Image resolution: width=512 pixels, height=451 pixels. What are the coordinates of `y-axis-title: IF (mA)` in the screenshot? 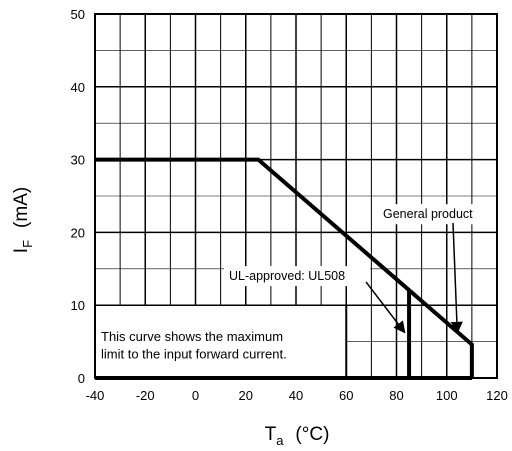 It's located at (23, 220).